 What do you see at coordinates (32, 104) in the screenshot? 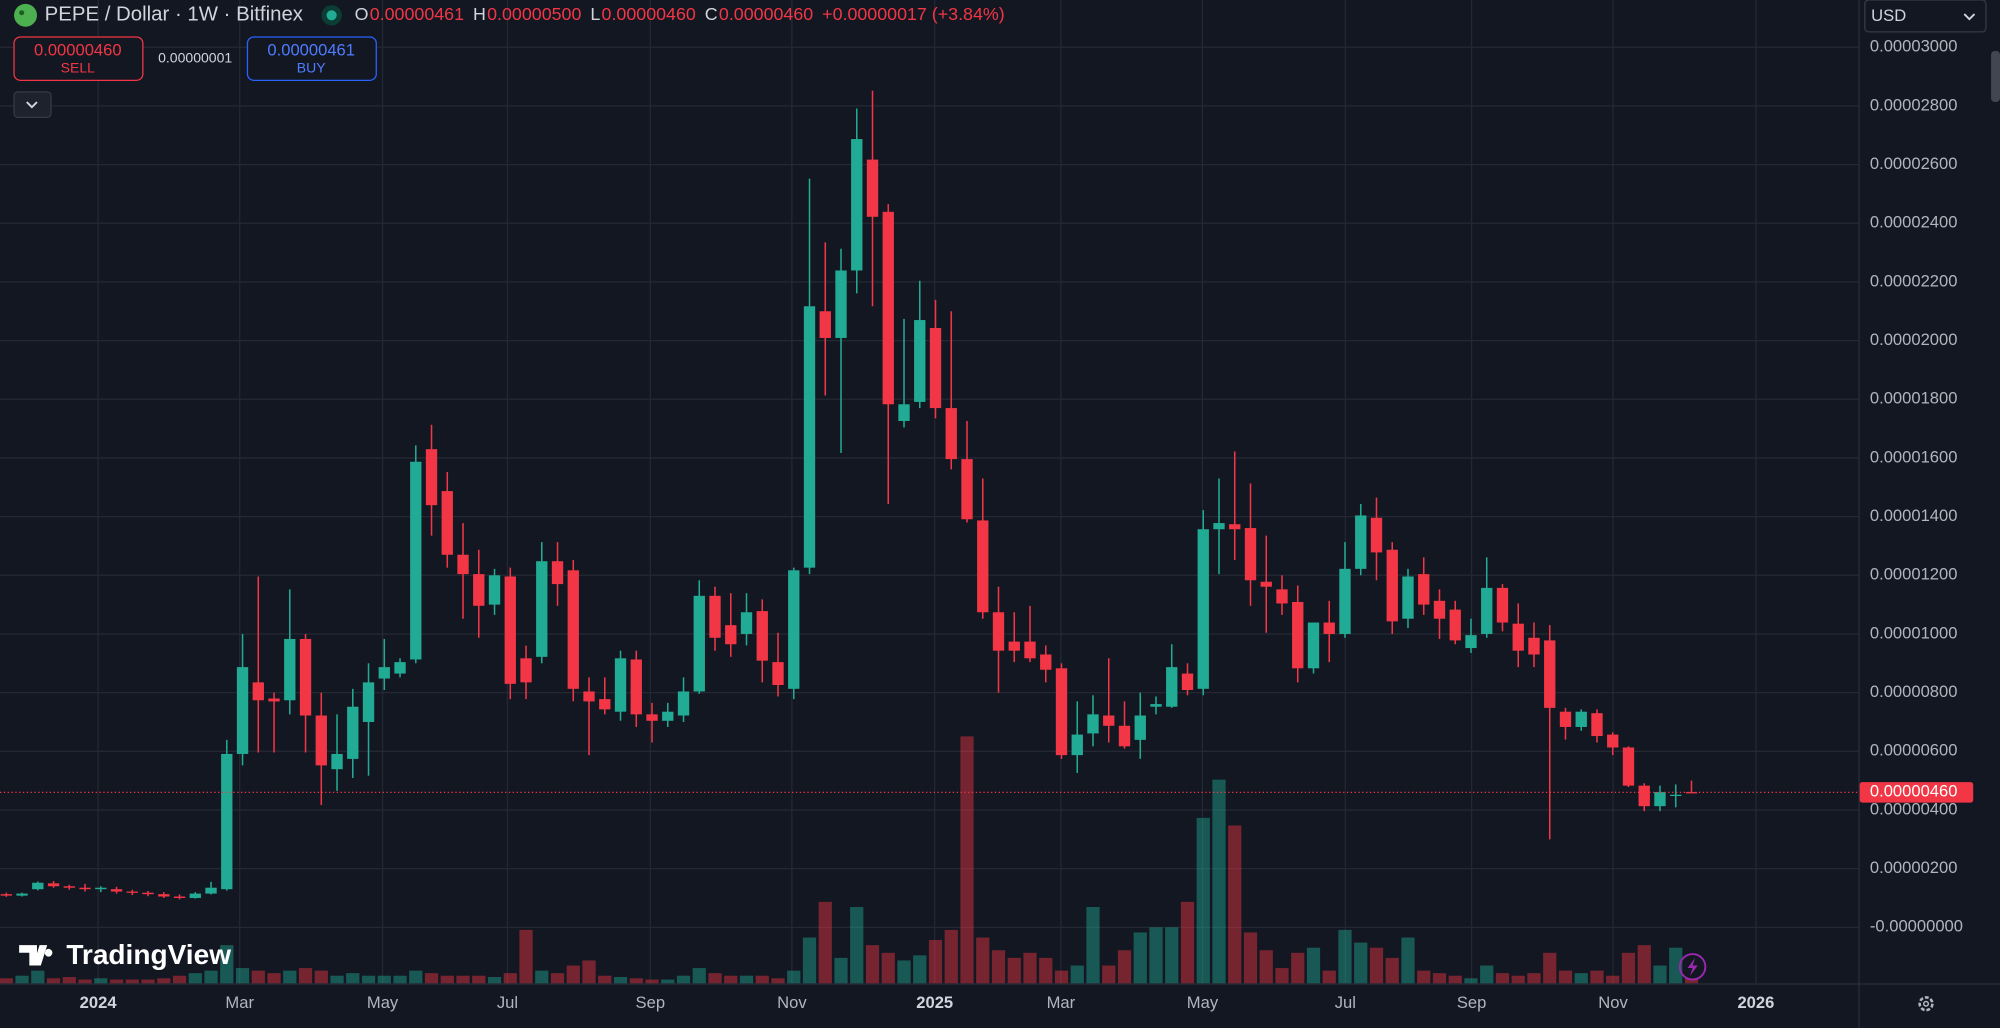
I see `collapse-button` at bounding box center [32, 104].